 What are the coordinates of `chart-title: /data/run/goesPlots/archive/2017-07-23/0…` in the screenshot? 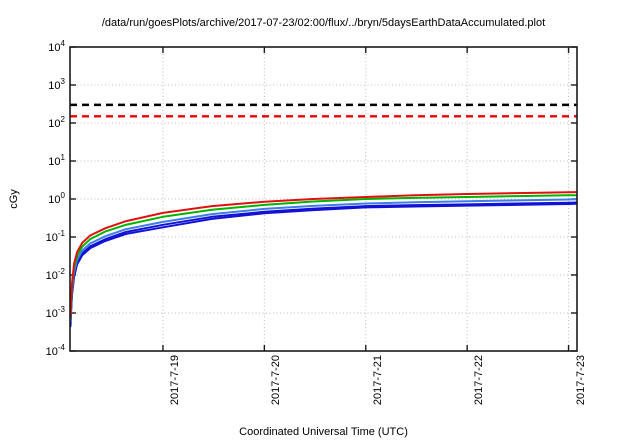 It's located at (323, 23).